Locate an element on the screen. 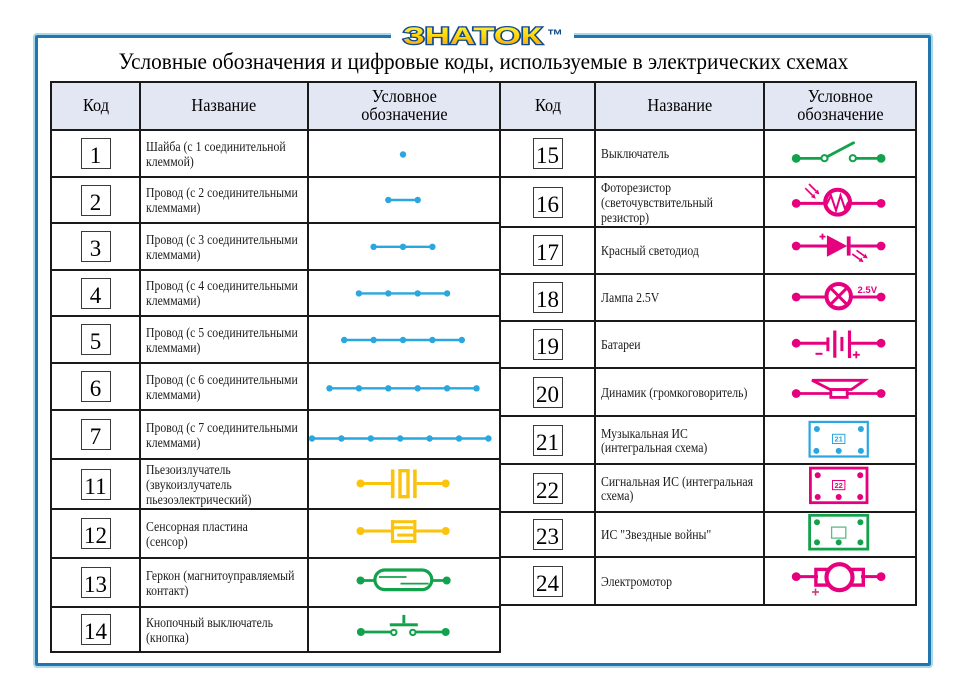 The height and width of the screenshot is (700, 967). svg-text: ™ is located at coordinates (555, 36).